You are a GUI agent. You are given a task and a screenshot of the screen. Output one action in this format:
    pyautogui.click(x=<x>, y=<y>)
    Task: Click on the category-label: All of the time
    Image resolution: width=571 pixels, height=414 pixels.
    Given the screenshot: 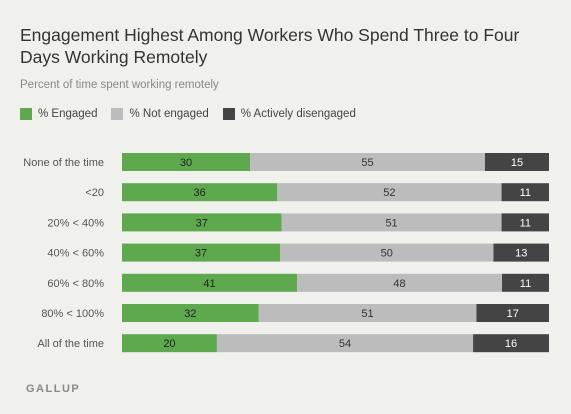 What is the action you would take?
    pyautogui.click(x=70, y=344)
    